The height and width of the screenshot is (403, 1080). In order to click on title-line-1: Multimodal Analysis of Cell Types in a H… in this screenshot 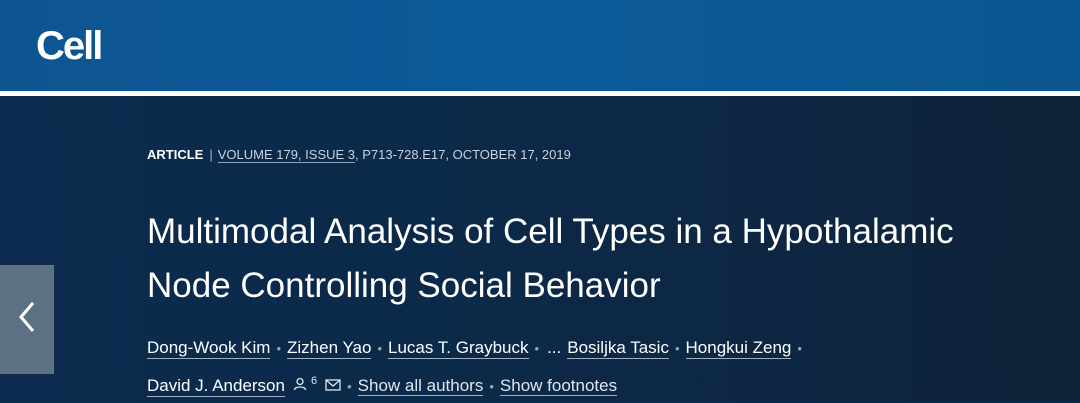, I will do `click(550, 231)`.